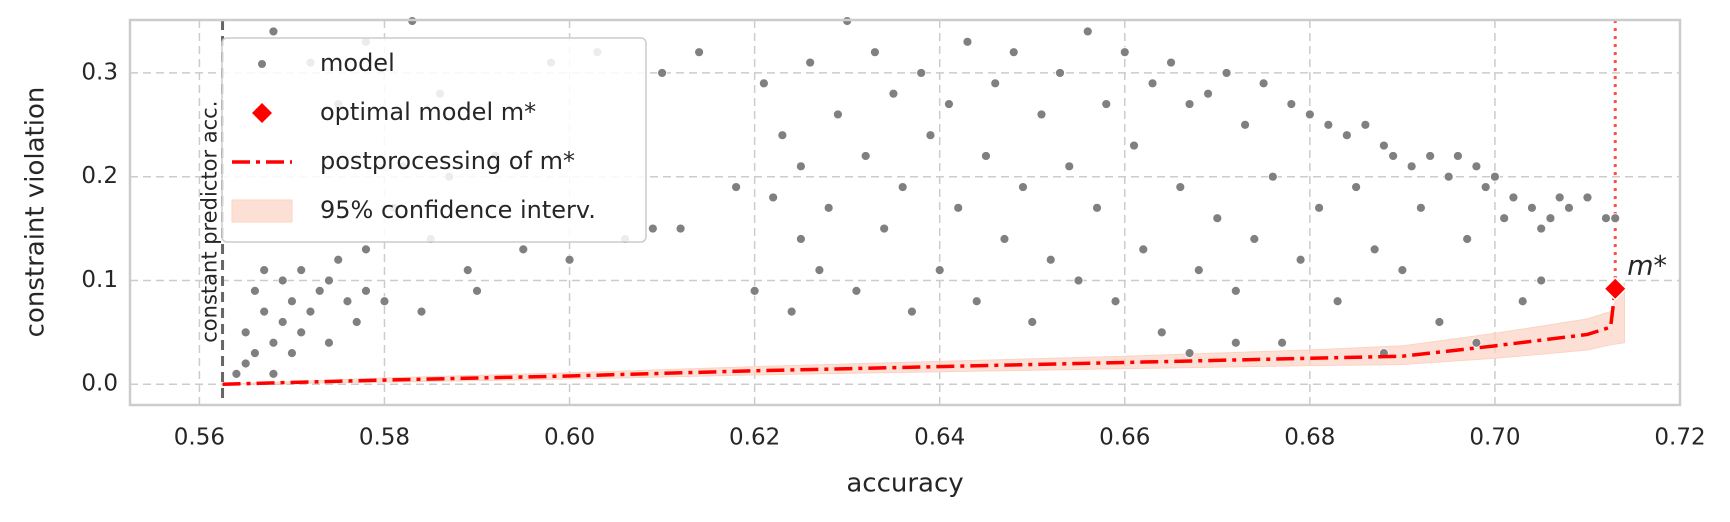 The height and width of the screenshot is (522, 1730). What do you see at coordinates (99, 176) in the screenshot?
I see `y-tick-label: 0.2` at bounding box center [99, 176].